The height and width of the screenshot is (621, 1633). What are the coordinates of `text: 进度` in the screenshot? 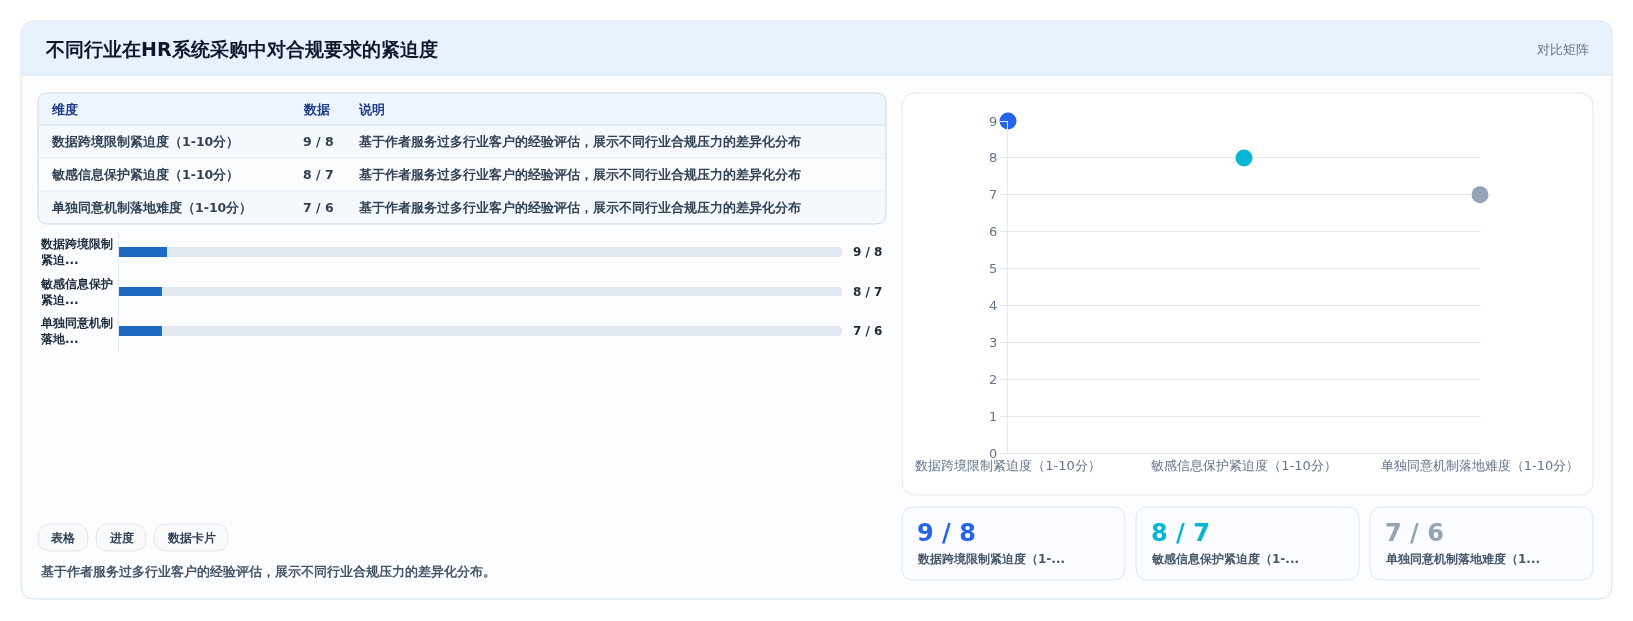 It's located at (121, 538).